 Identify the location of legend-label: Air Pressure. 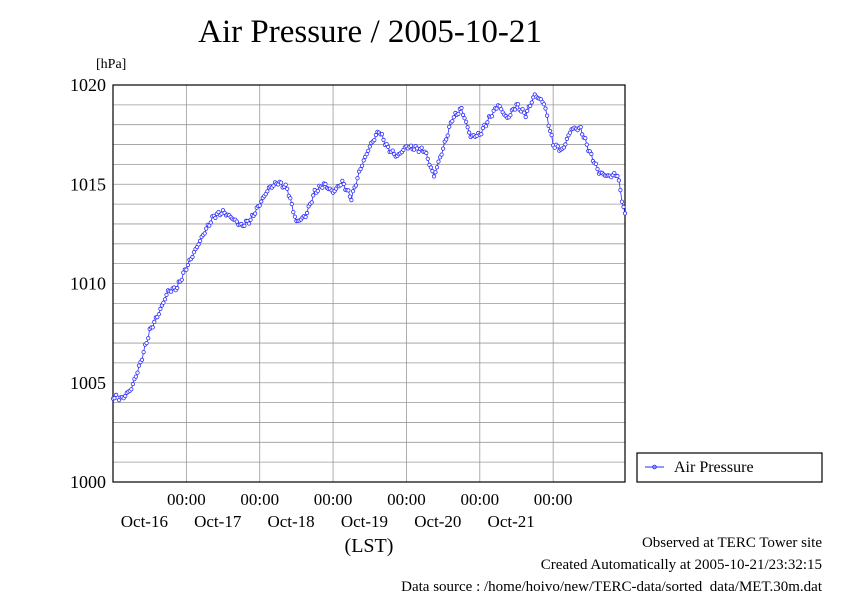
(714, 467).